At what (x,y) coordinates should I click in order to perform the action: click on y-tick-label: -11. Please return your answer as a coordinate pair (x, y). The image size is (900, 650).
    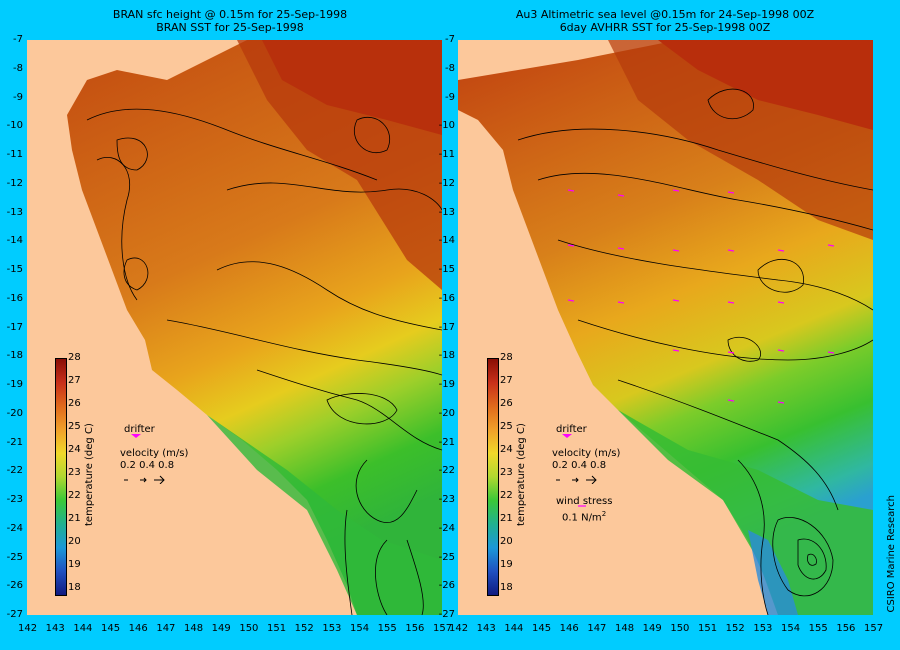
    Looking at the image, I should click on (14, 154).